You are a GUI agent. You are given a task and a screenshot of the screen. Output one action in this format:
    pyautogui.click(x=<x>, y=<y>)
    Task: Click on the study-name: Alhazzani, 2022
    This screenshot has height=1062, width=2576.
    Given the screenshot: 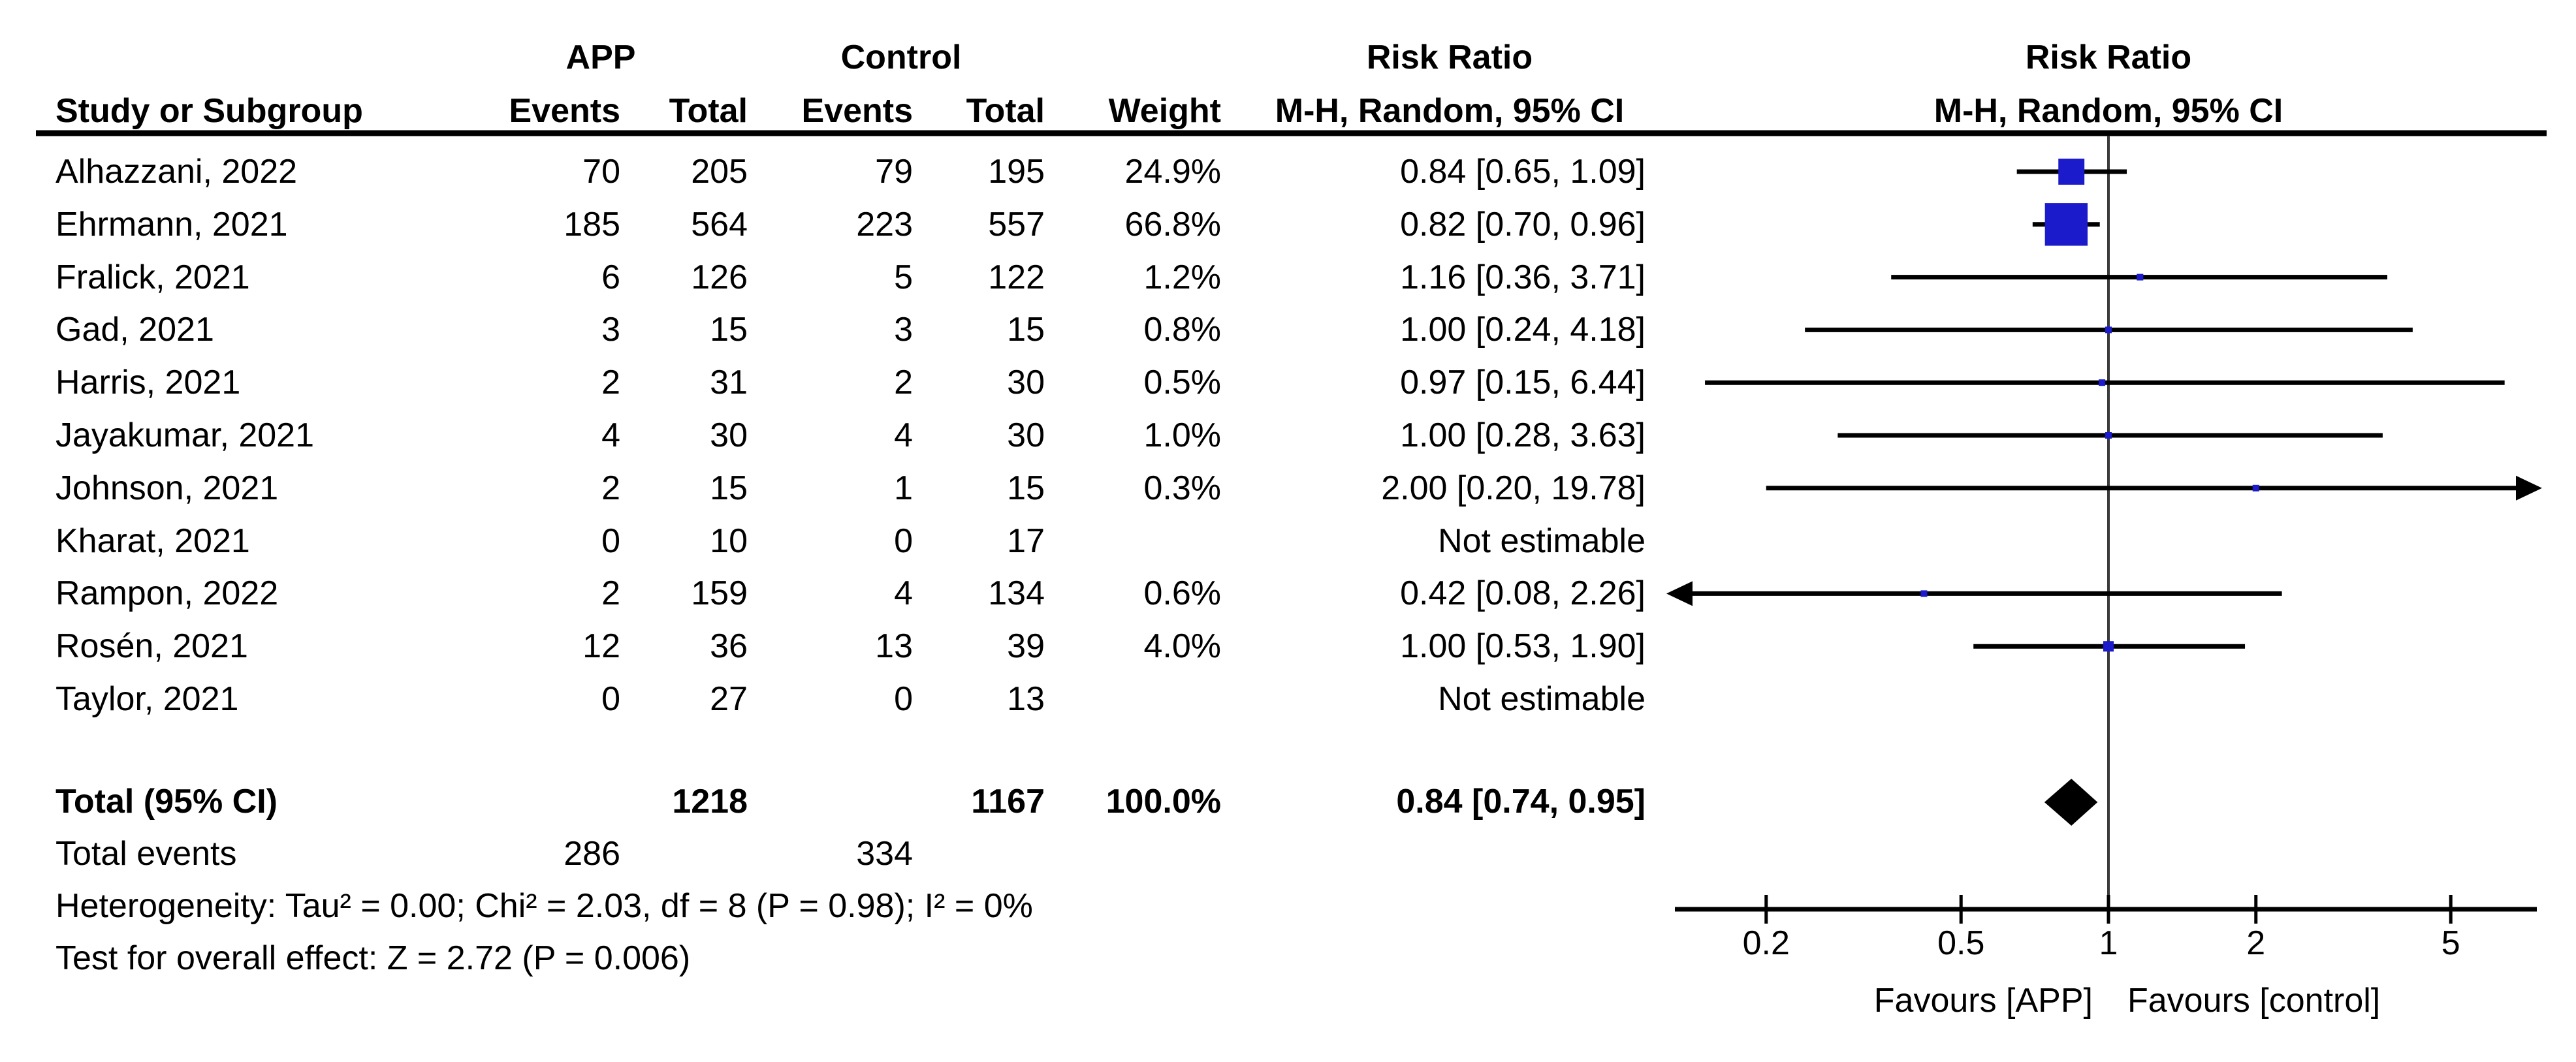 What is the action you would take?
    pyautogui.click(x=177, y=172)
    